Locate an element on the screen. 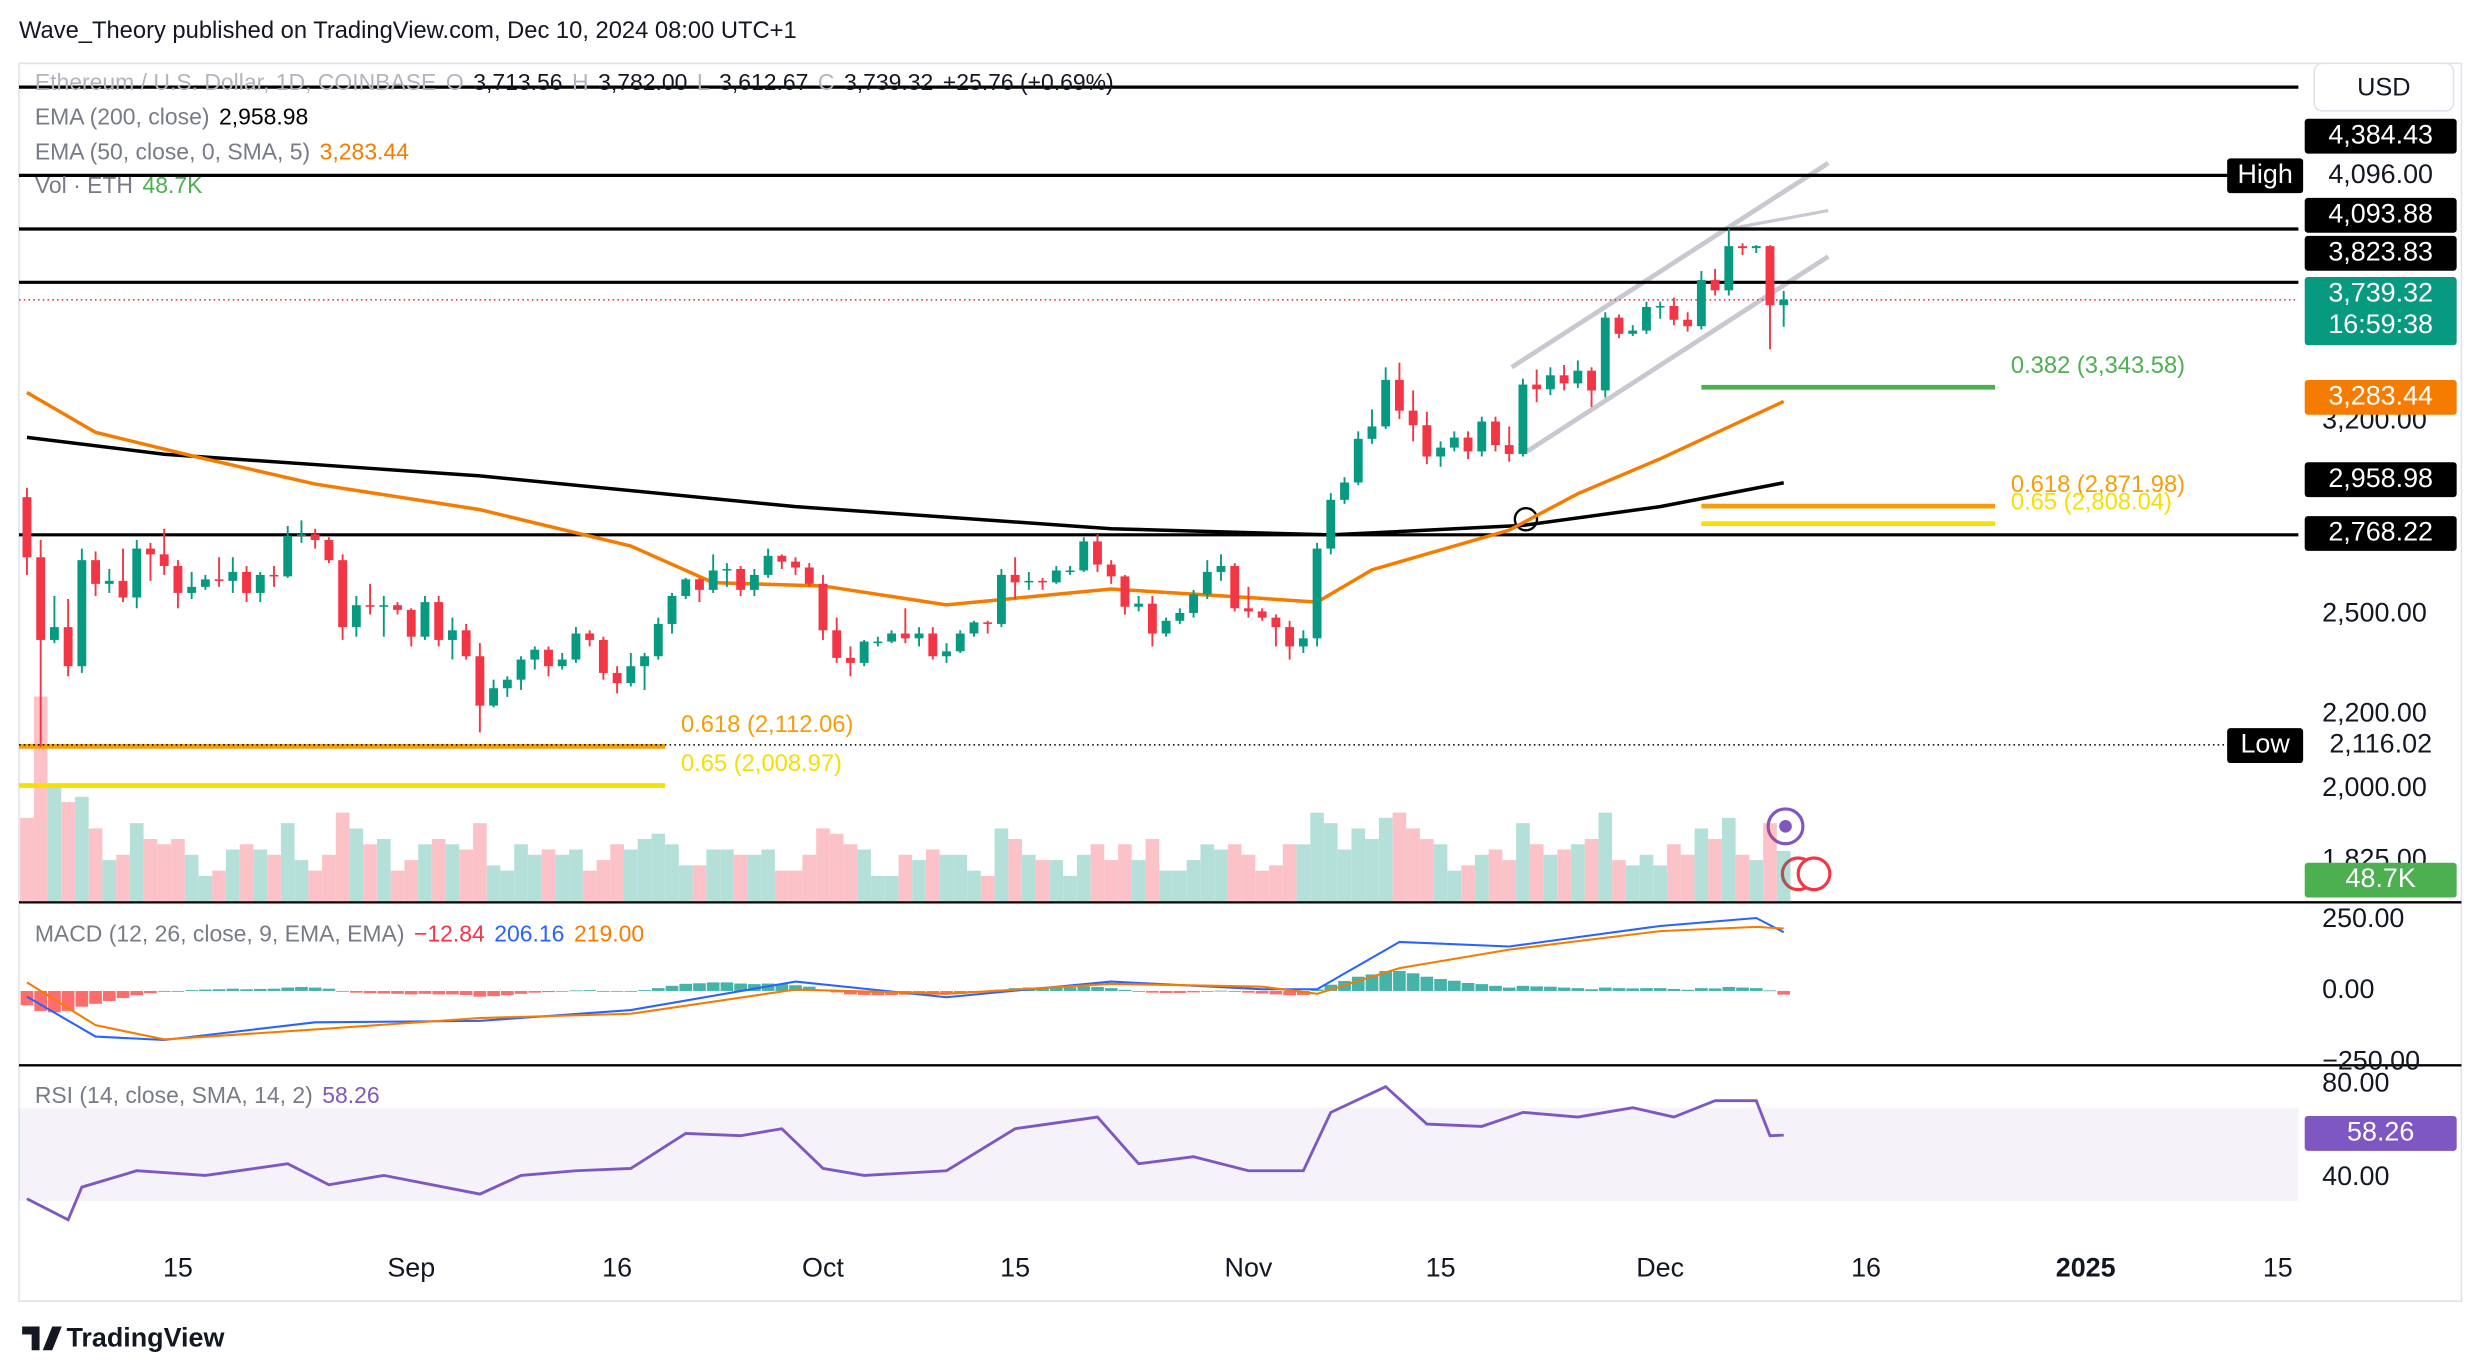 The image size is (2482, 1372). legend: Vol · ETH 48.7K is located at coordinates (119, 185).